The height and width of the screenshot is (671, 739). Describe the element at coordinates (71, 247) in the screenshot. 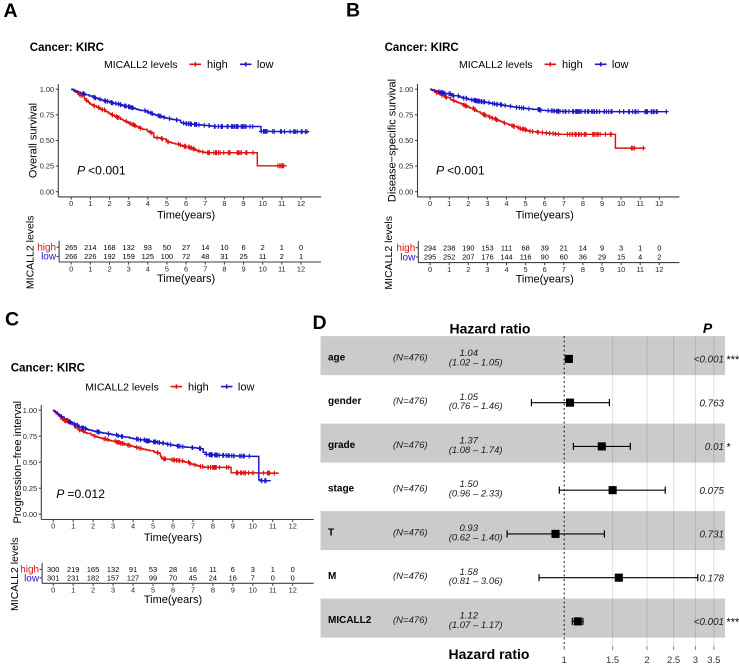

I see `svg-text: 265` at that location.